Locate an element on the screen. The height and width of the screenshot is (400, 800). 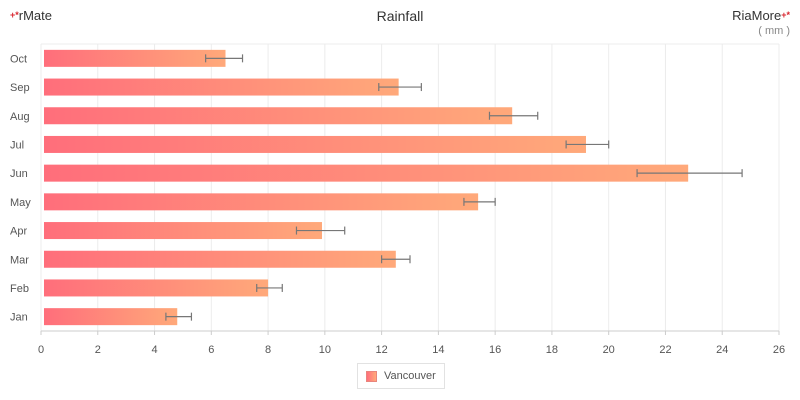
brand-logo-left: +*rMate is located at coordinates (31, 15).